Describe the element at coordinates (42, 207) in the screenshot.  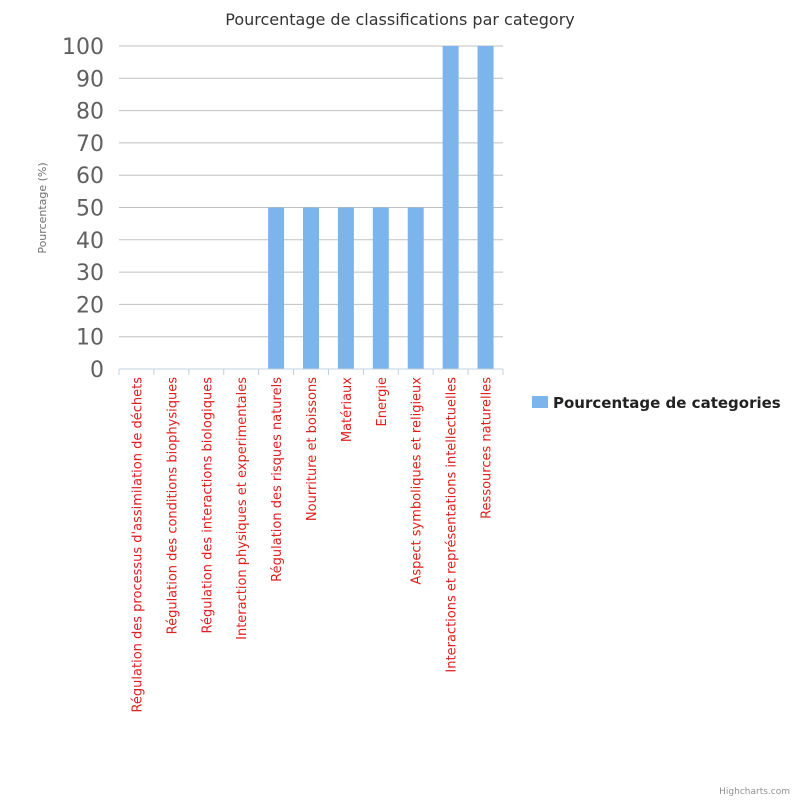
I see `y-axis-title: Pourcentage (%)` at that location.